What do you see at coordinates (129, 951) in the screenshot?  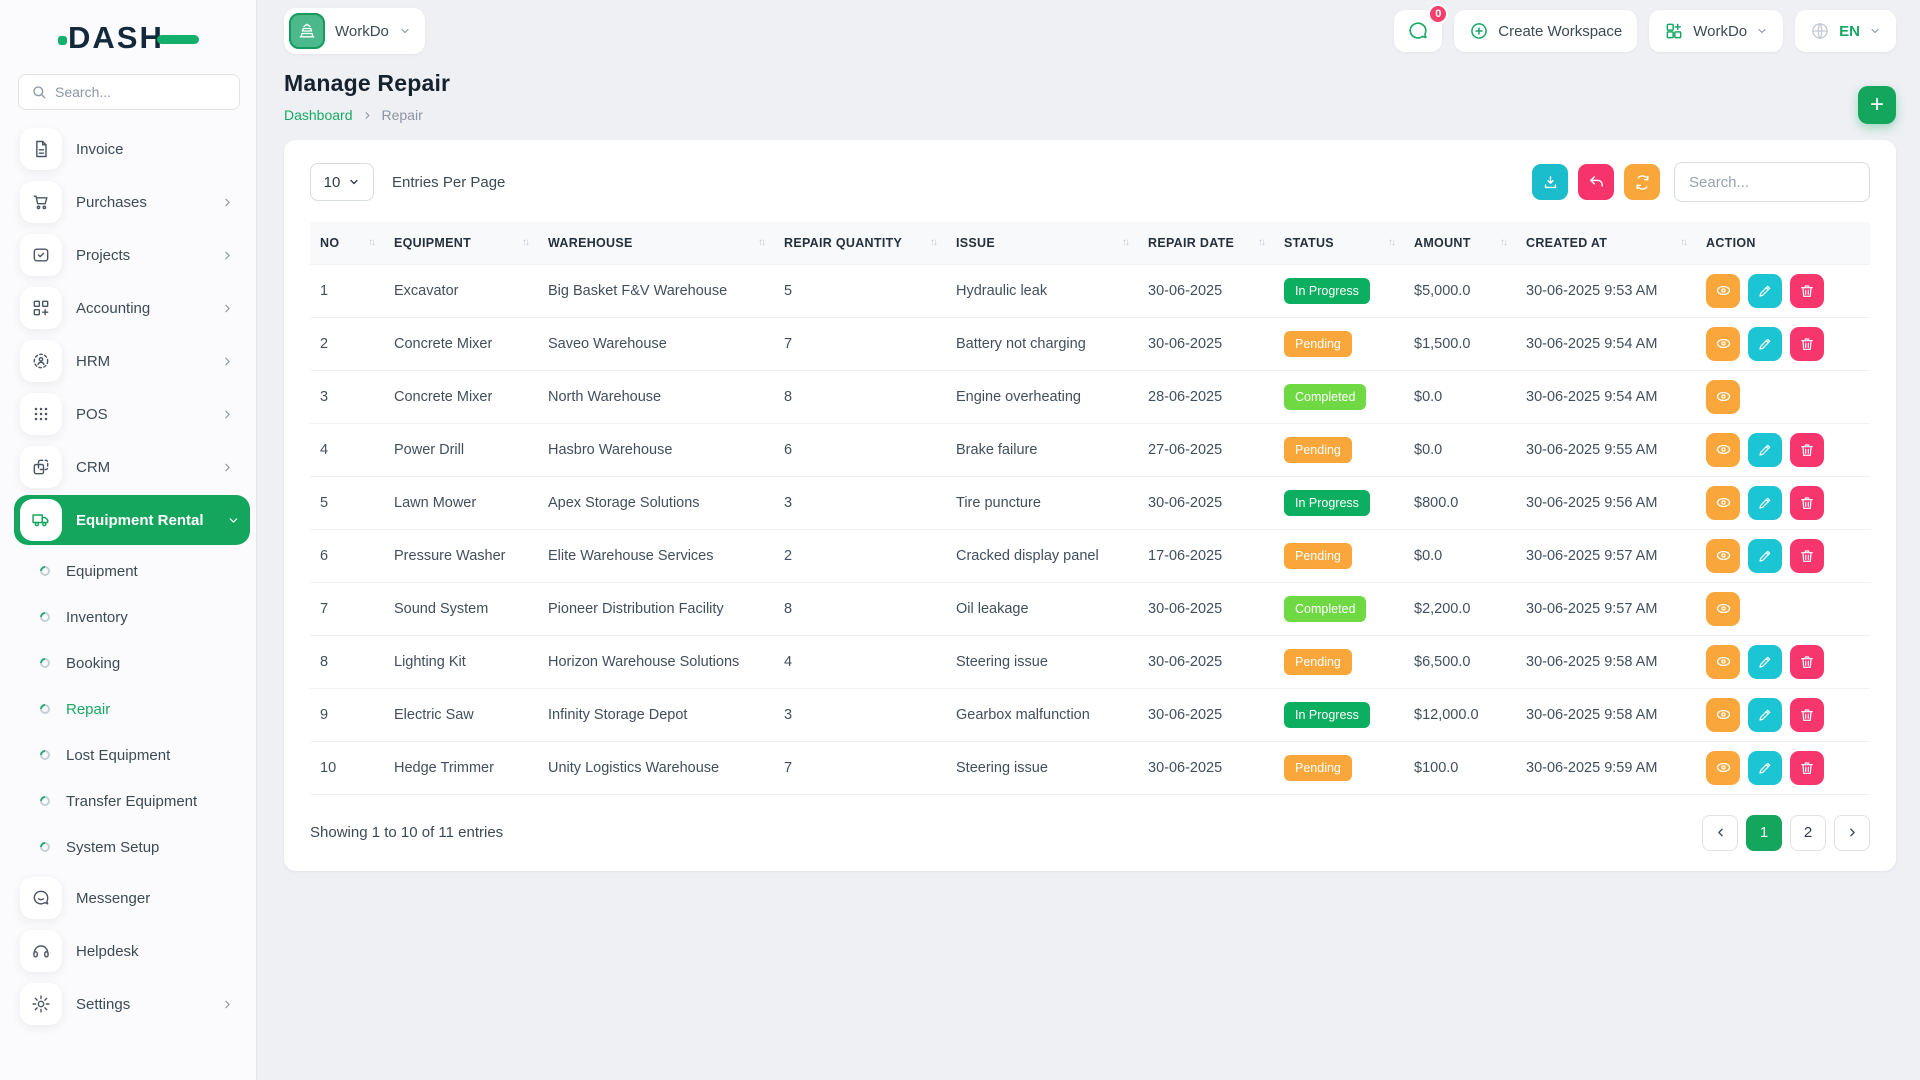 I see `sidebar-item-helpdesk: Helpdesk` at bounding box center [129, 951].